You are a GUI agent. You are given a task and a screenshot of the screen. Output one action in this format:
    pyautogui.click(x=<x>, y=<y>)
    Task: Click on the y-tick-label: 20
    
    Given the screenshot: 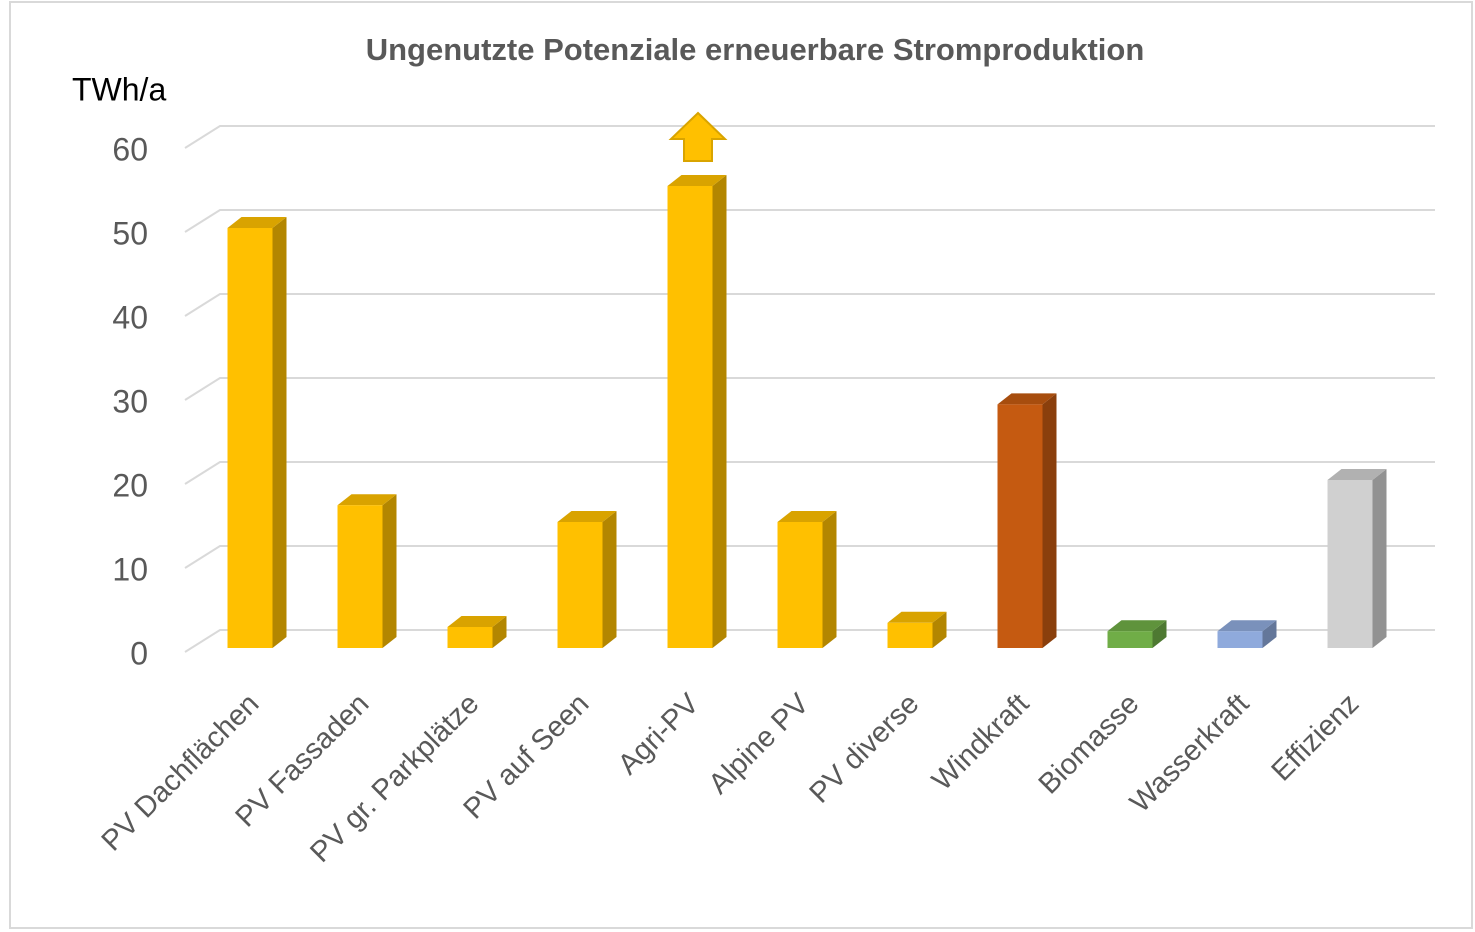 What is the action you would take?
    pyautogui.click(x=130, y=485)
    